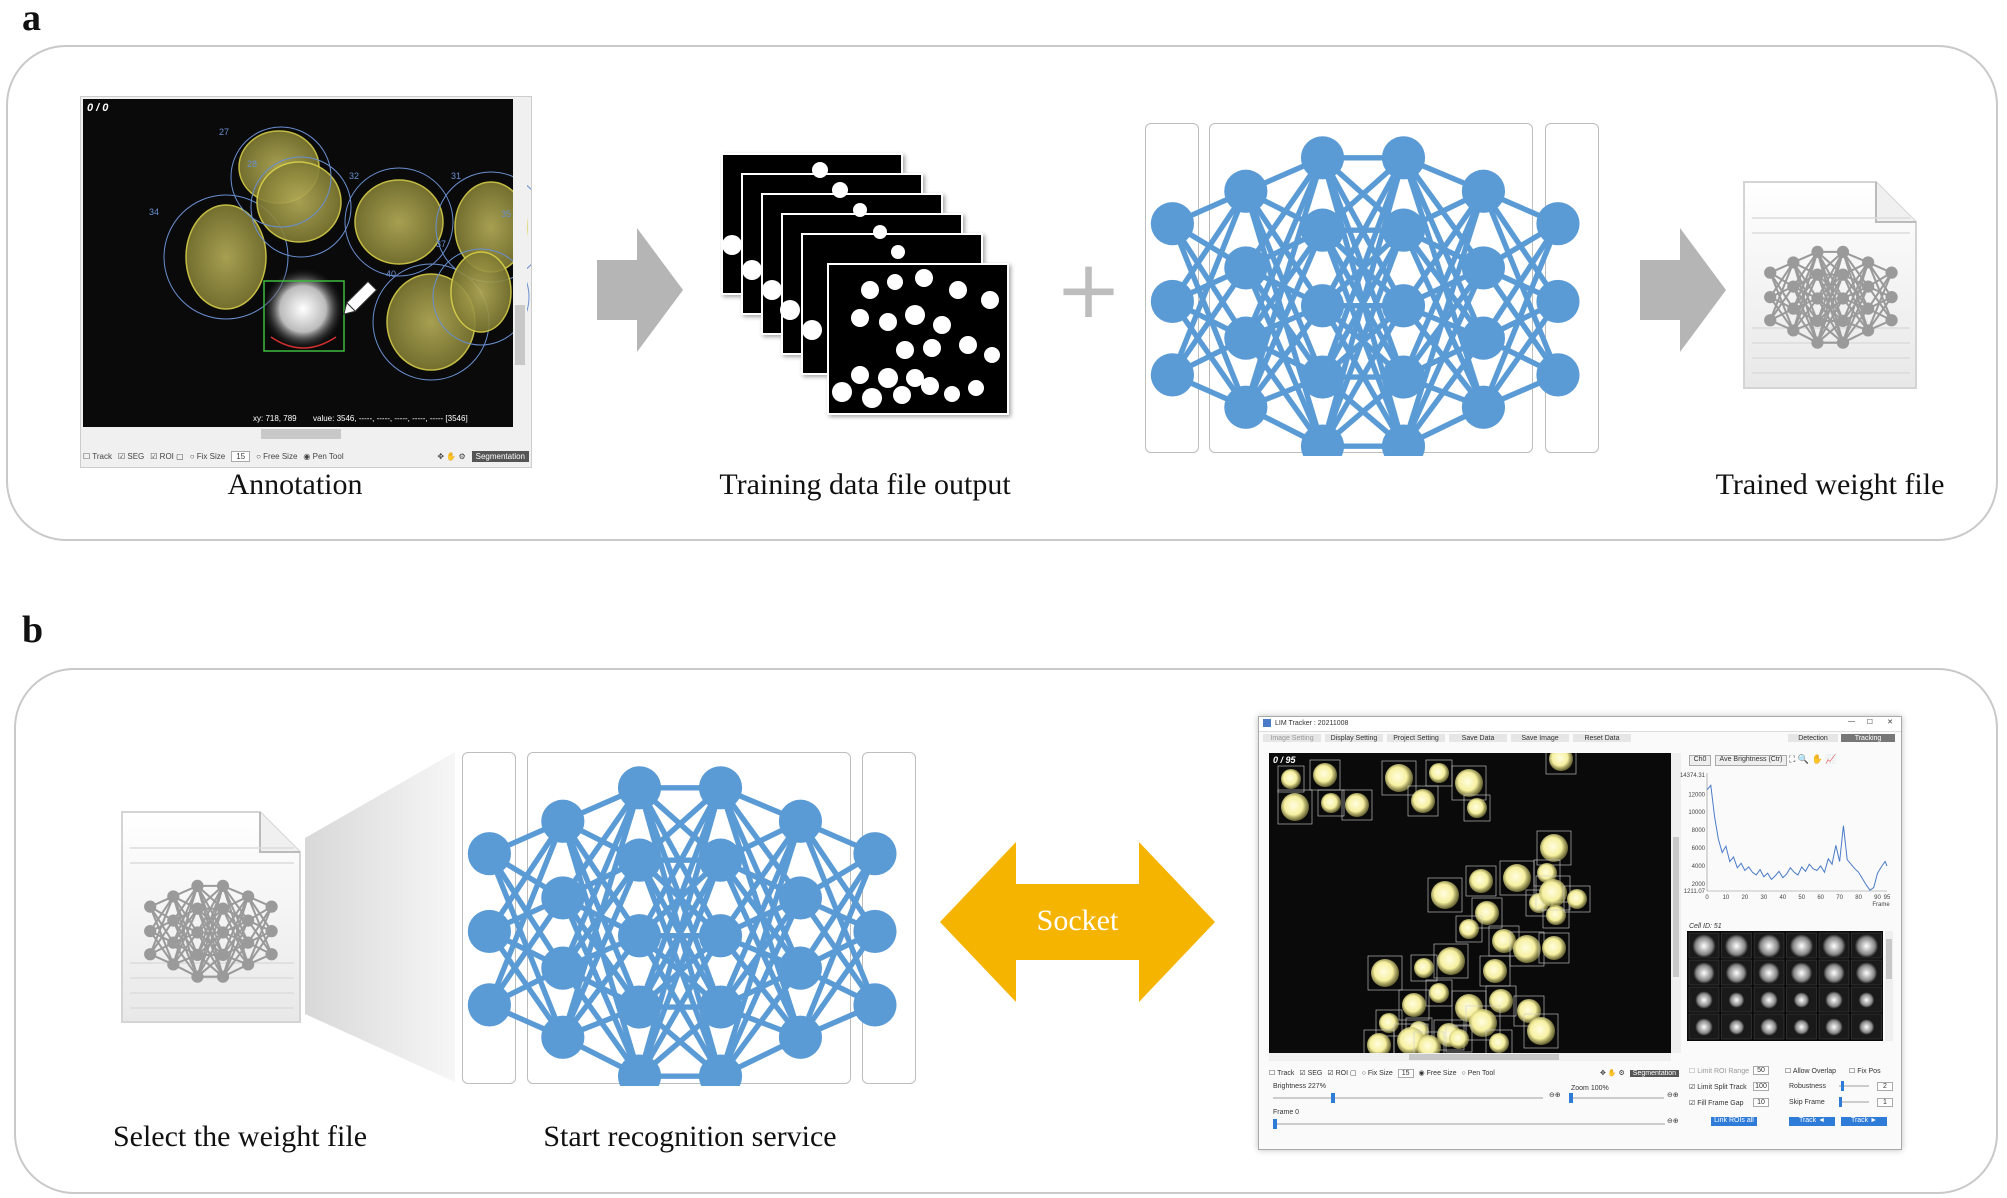 The height and width of the screenshot is (1198, 2007). I want to click on fill-frame-gap-input: 10, so click(1761, 1102).